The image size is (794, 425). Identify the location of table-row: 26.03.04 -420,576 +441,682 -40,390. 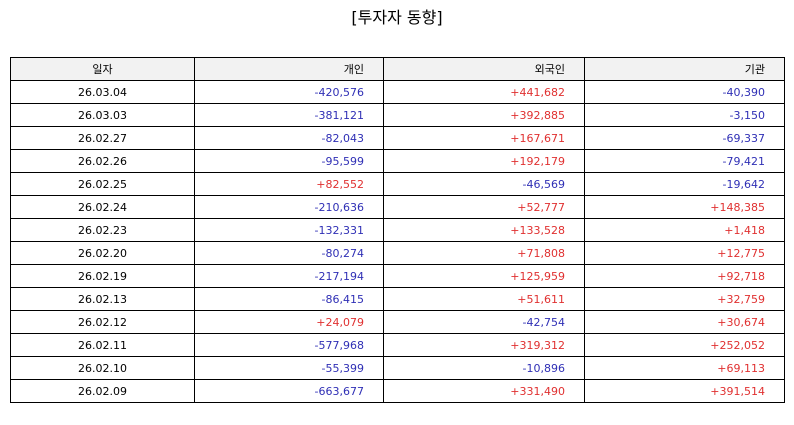
(397, 92).